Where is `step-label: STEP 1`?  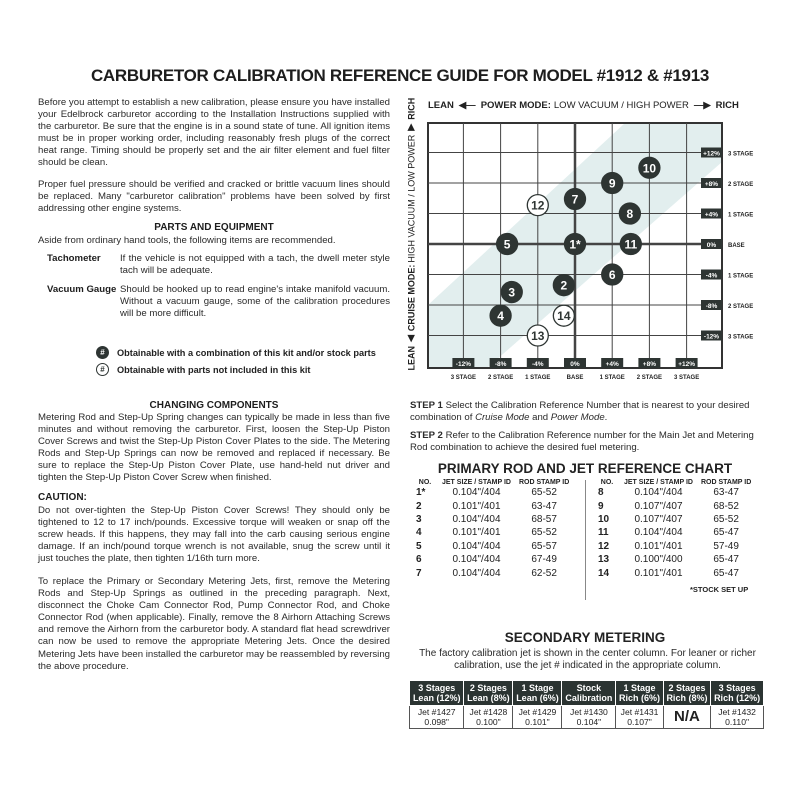 step-label: STEP 1 is located at coordinates (426, 405).